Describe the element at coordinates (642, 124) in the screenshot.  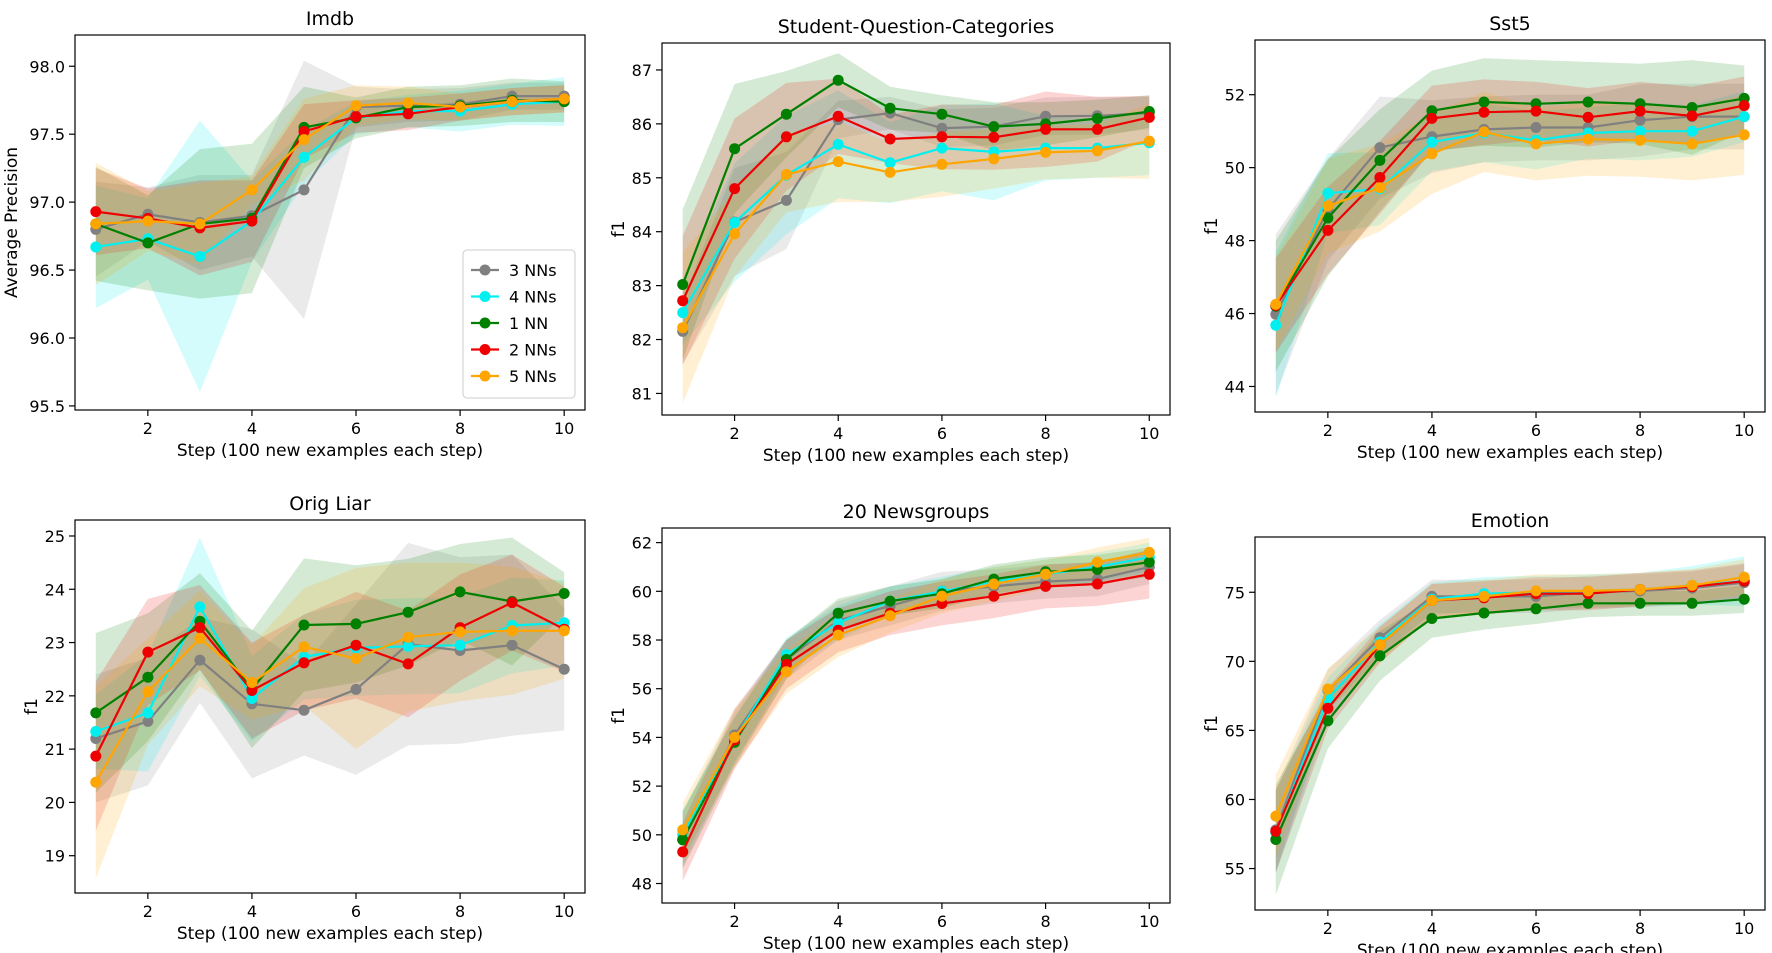
I see `y-tick-label: 86` at that location.